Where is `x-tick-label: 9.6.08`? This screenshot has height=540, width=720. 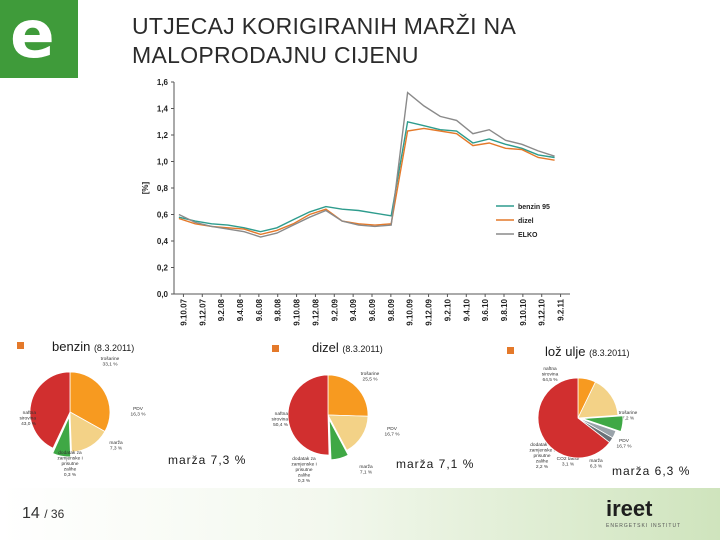 x-tick-label: 9.6.08 is located at coordinates (259, 309).